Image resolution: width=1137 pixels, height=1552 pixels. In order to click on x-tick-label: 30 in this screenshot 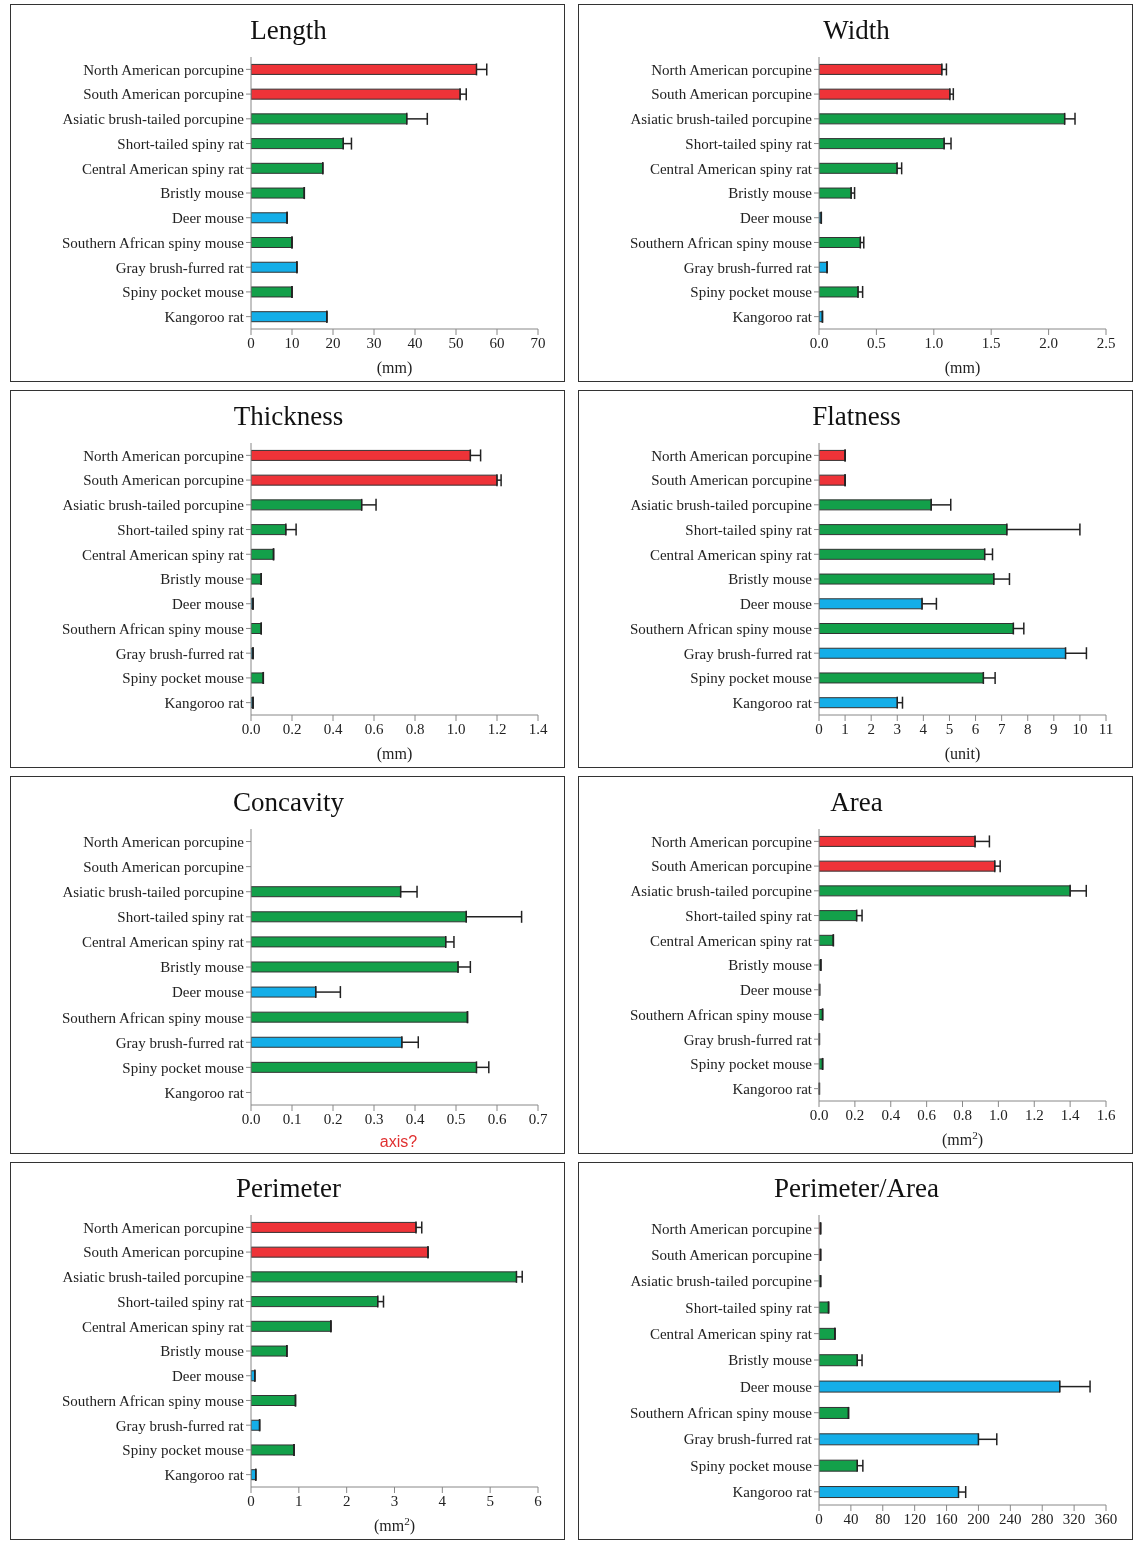, I will do `click(374, 342)`.